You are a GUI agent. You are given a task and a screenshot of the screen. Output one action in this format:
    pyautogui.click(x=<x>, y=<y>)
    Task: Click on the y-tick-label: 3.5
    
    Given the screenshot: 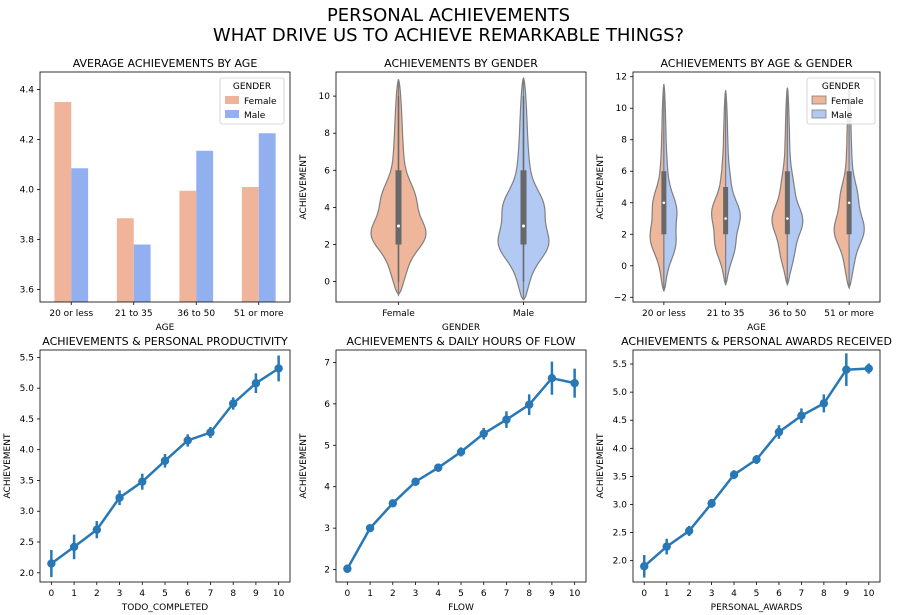 What is the action you would take?
    pyautogui.click(x=27, y=481)
    